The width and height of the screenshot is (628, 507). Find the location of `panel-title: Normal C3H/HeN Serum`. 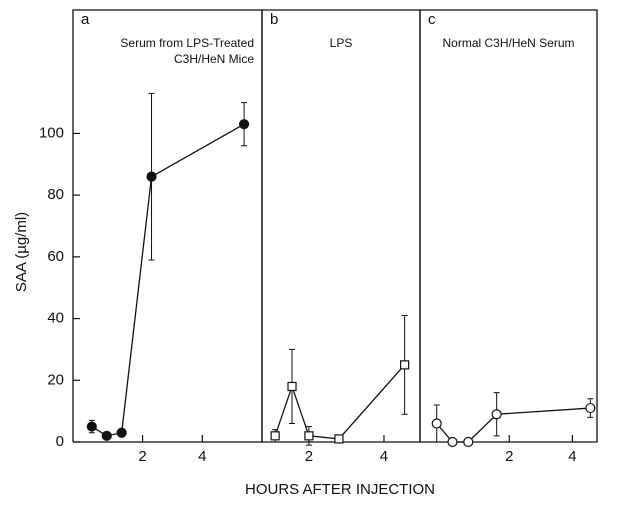

panel-title: Normal C3H/HeN Serum is located at coordinates (508, 43).